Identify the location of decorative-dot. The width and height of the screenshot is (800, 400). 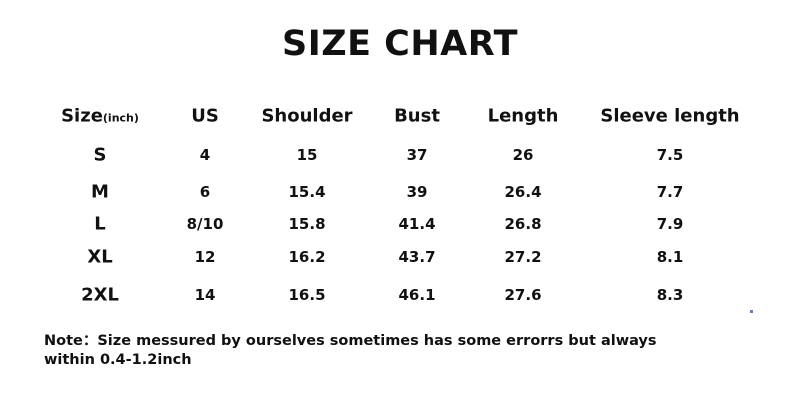
(751, 311).